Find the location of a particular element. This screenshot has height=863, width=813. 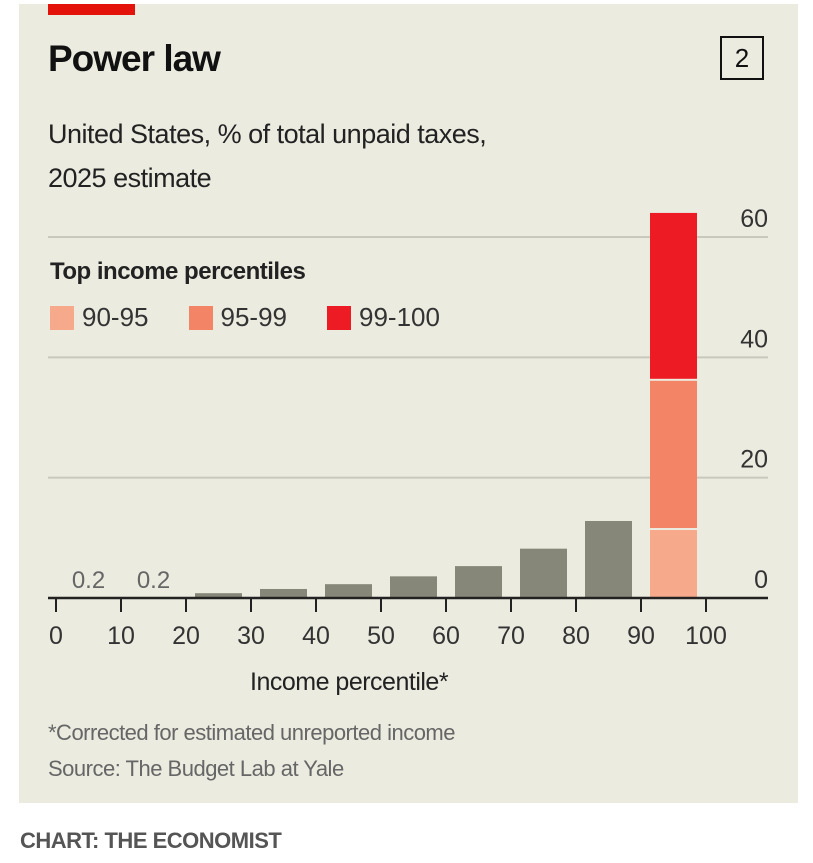

chart-number-badge: 2 is located at coordinates (742, 58).